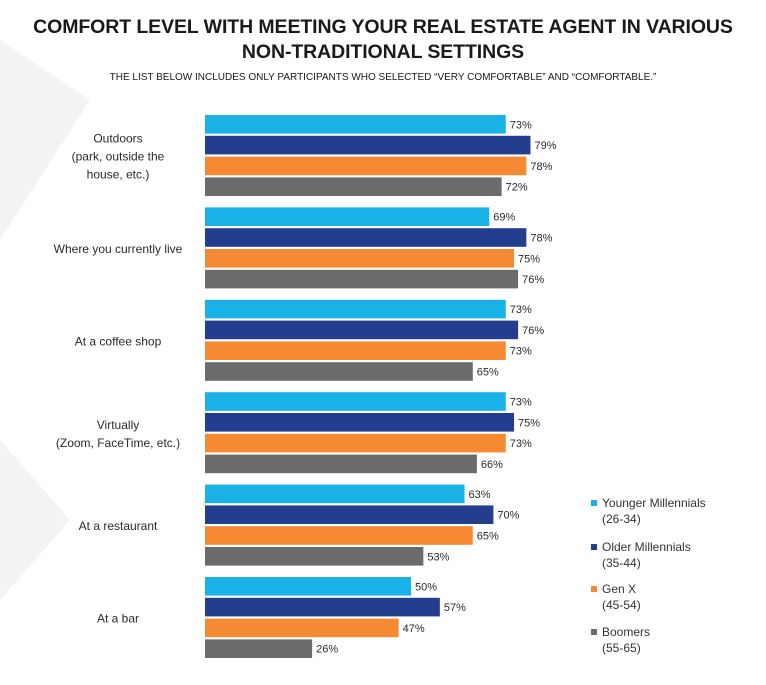 The width and height of the screenshot is (766, 685). I want to click on chart-title-line-2: NON-TRADITIONAL SETTINGS, so click(383, 52).